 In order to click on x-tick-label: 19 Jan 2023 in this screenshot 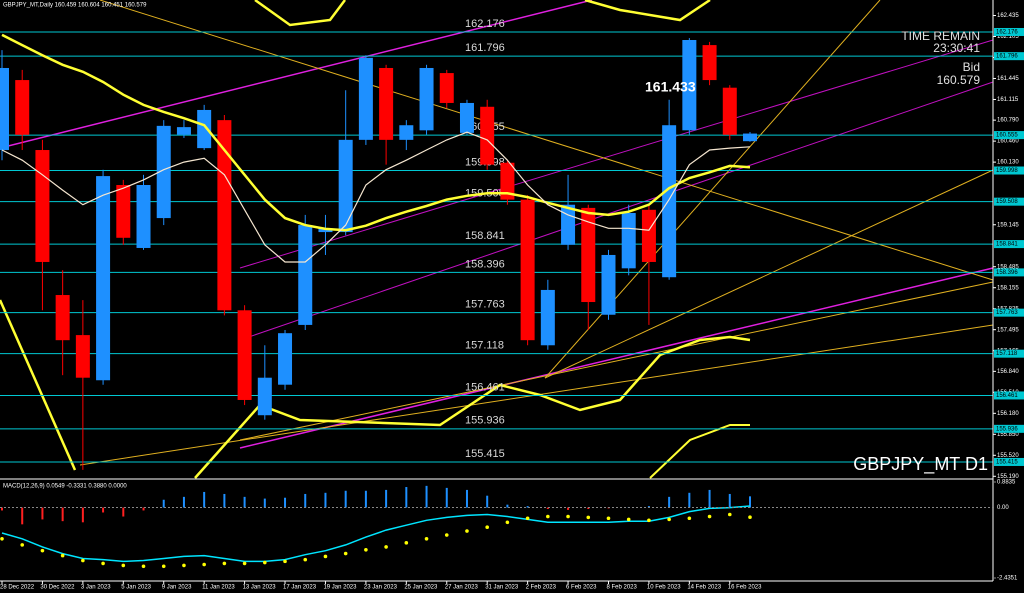, I will do `click(340, 588)`.